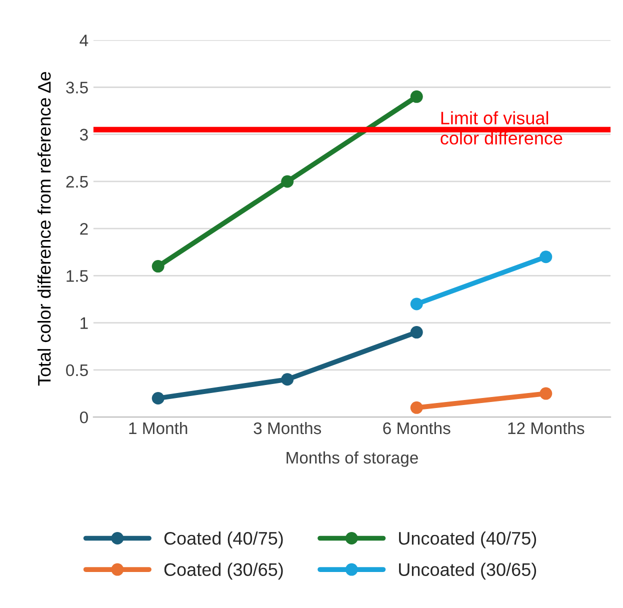 Image resolution: width=623 pixels, height=608 pixels. Describe the element at coordinates (84, 40) in the screenshot. I see `y-tick-label: 4` at that location.